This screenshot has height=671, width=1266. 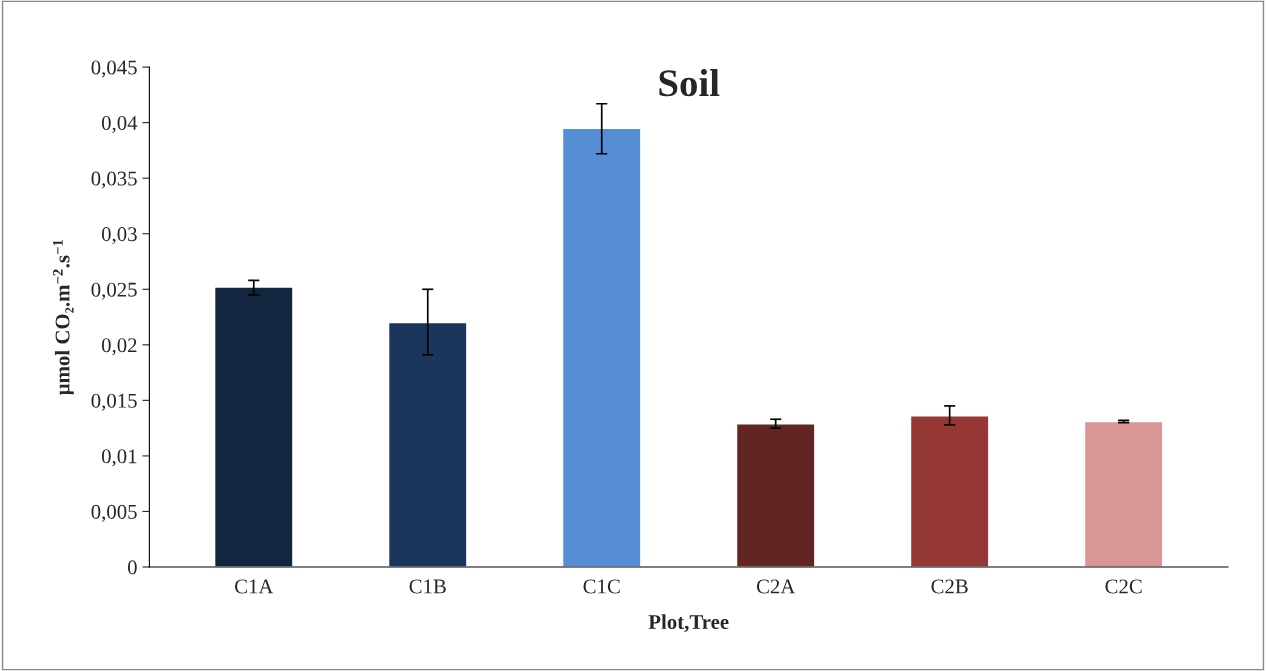 I want to click on x-tick-label: C1B, so click(x=427, y=586).